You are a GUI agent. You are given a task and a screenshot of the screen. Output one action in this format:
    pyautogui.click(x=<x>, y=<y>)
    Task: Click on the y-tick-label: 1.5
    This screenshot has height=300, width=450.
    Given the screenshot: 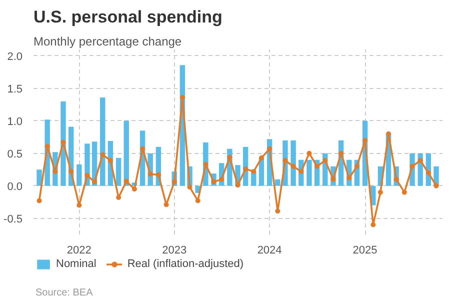 What is the action you would take?
    pyautogui.click(x=15, y=89)
    